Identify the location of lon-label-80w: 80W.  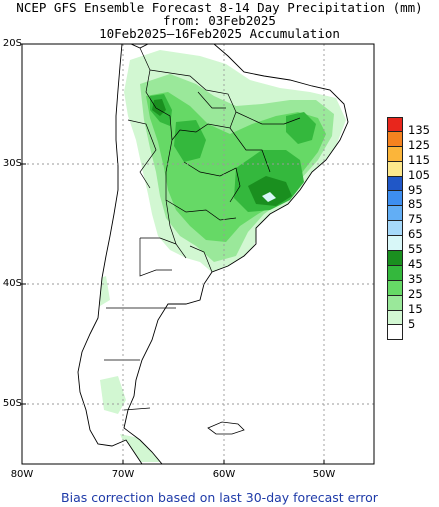
(22, 474).